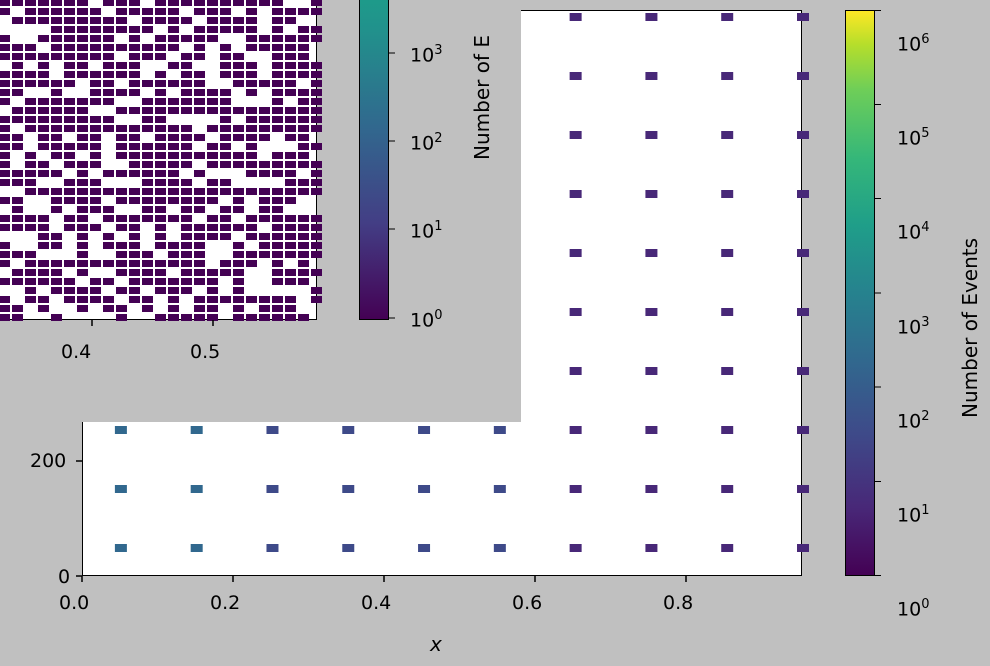 The width and height of the screenshot is (990, 666). Describe the element at coordinates (64, 577) in the screenshot. I see `front-y-tick-0: 0` at that location.